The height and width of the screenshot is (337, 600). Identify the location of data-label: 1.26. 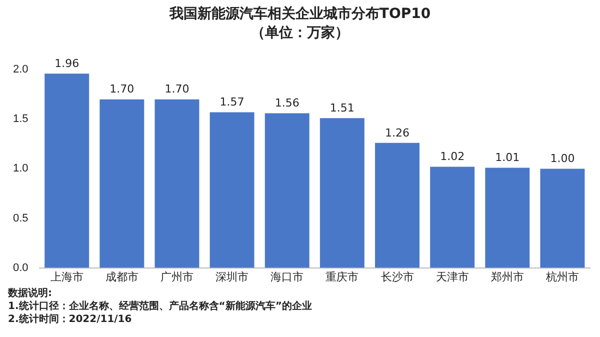
(397, 133).